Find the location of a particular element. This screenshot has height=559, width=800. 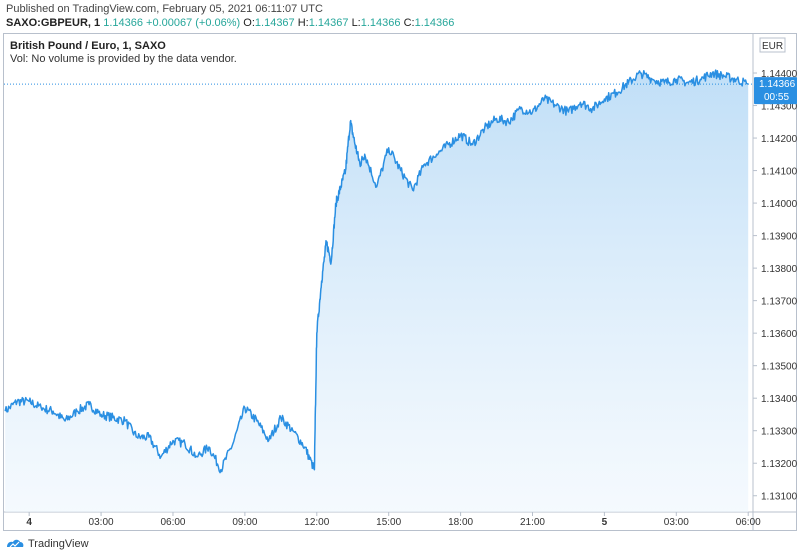

y-tick-label: 1.14200 is located at coordinates (779, 139).